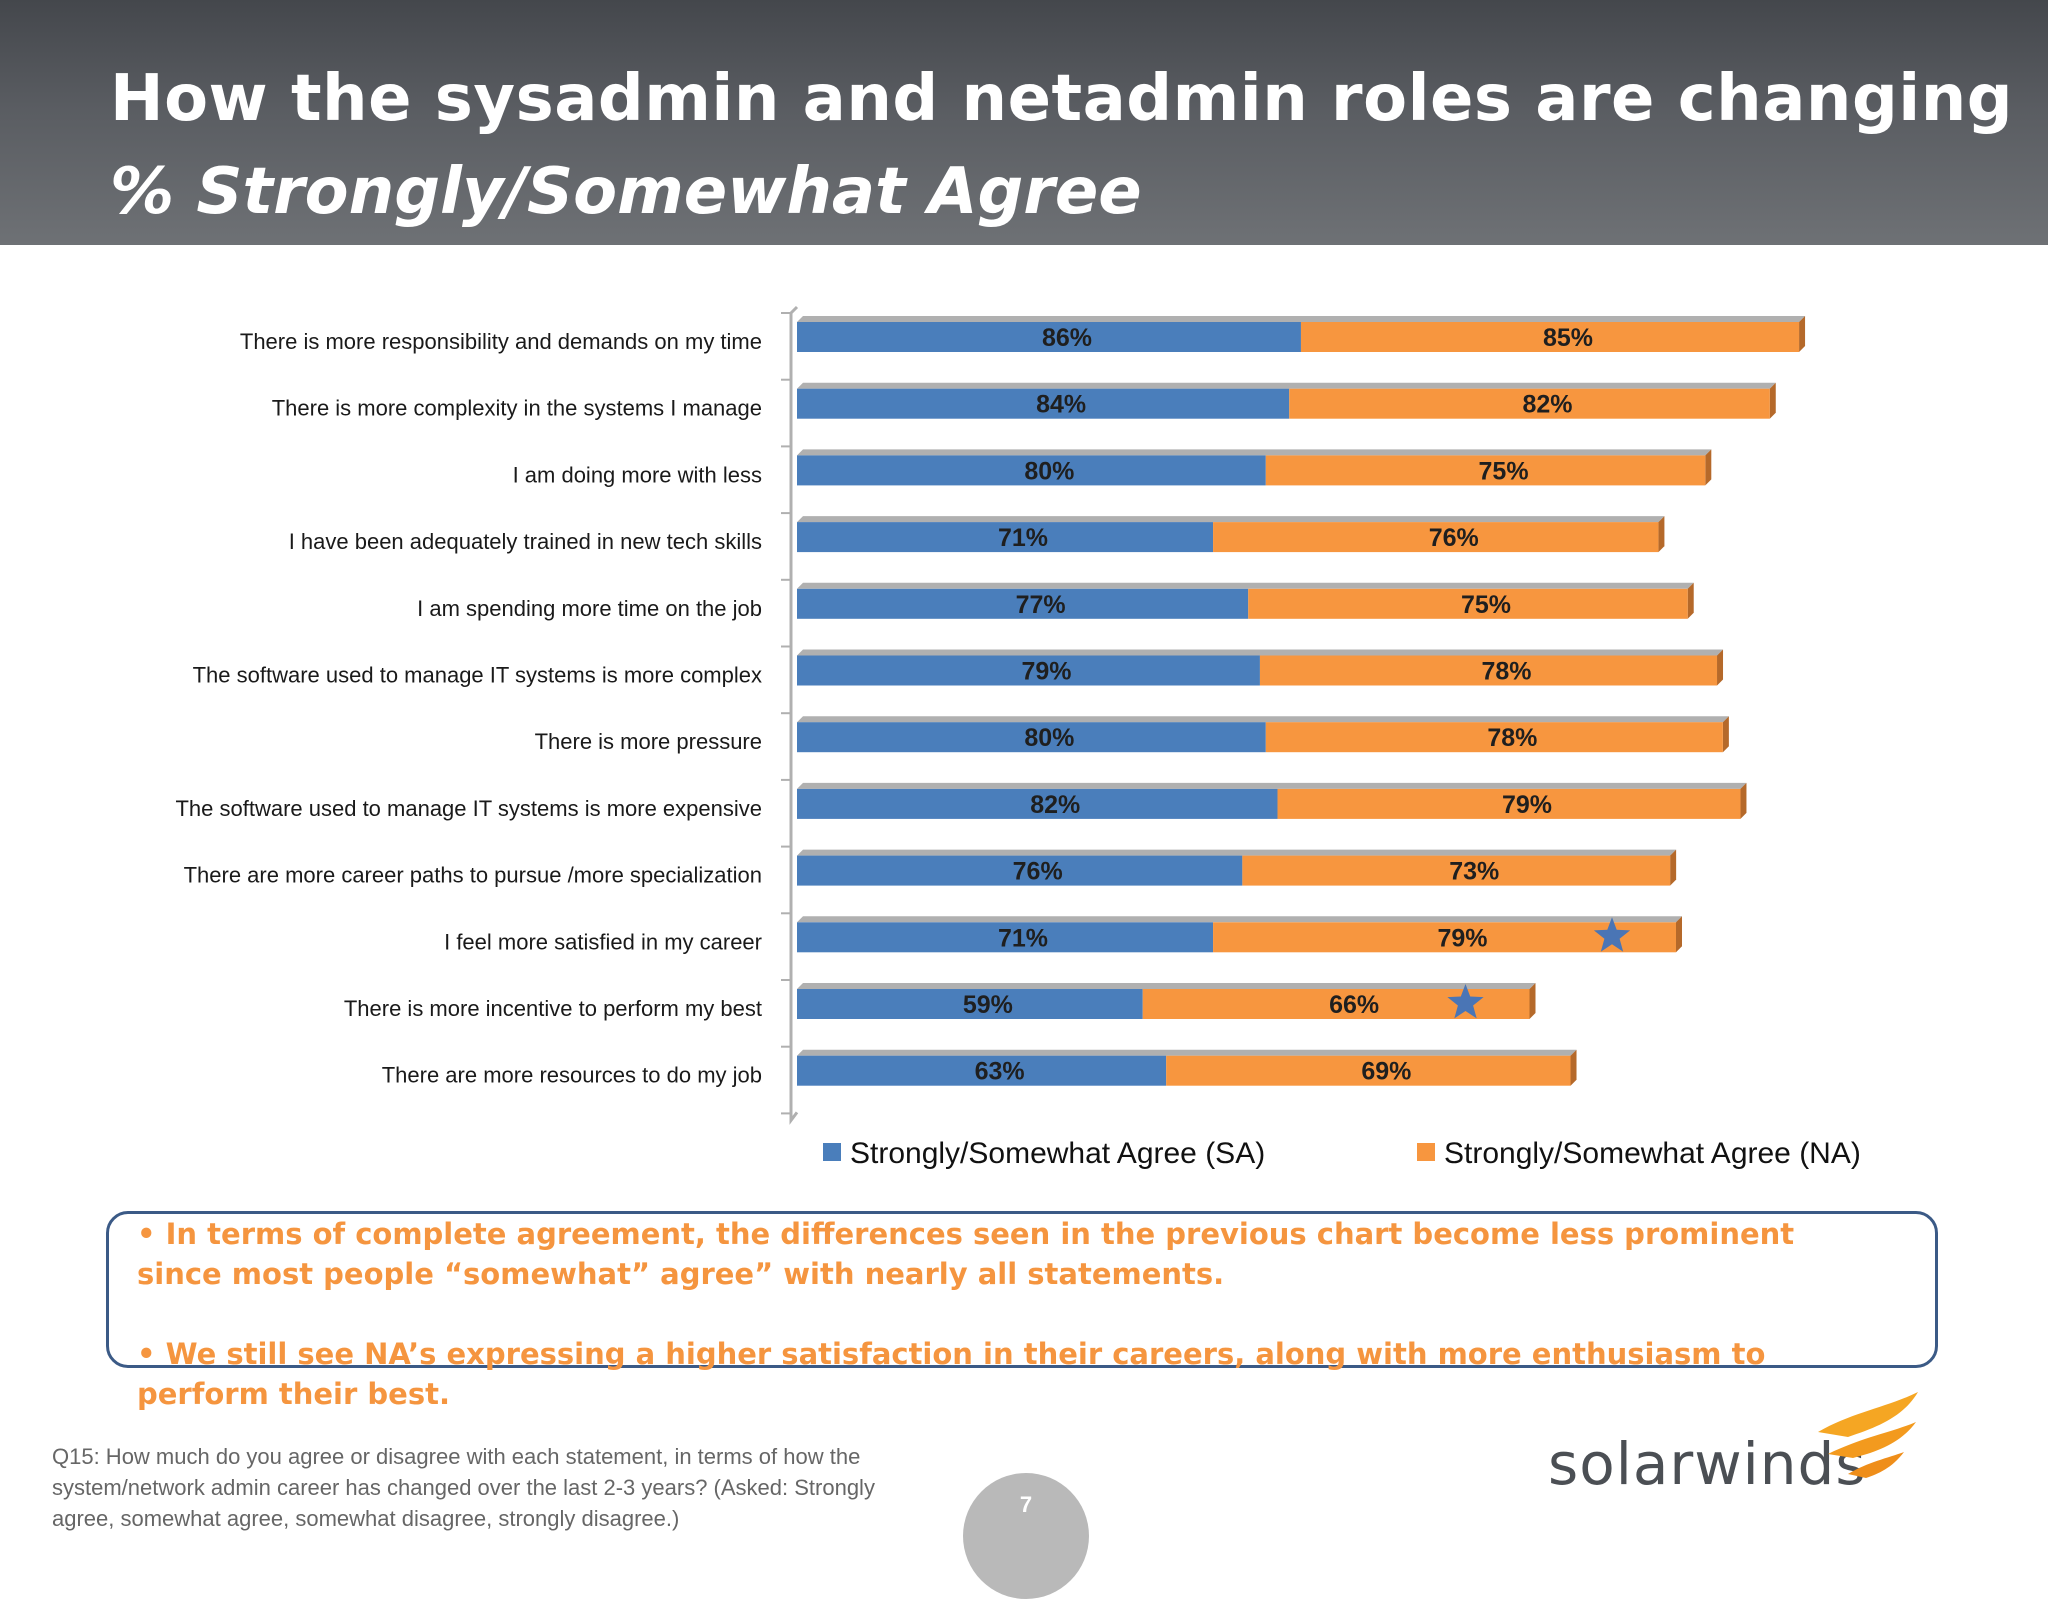 The image size is (2048, 1599). I want to click on value-label-na: 85%, so click(1568, 338).